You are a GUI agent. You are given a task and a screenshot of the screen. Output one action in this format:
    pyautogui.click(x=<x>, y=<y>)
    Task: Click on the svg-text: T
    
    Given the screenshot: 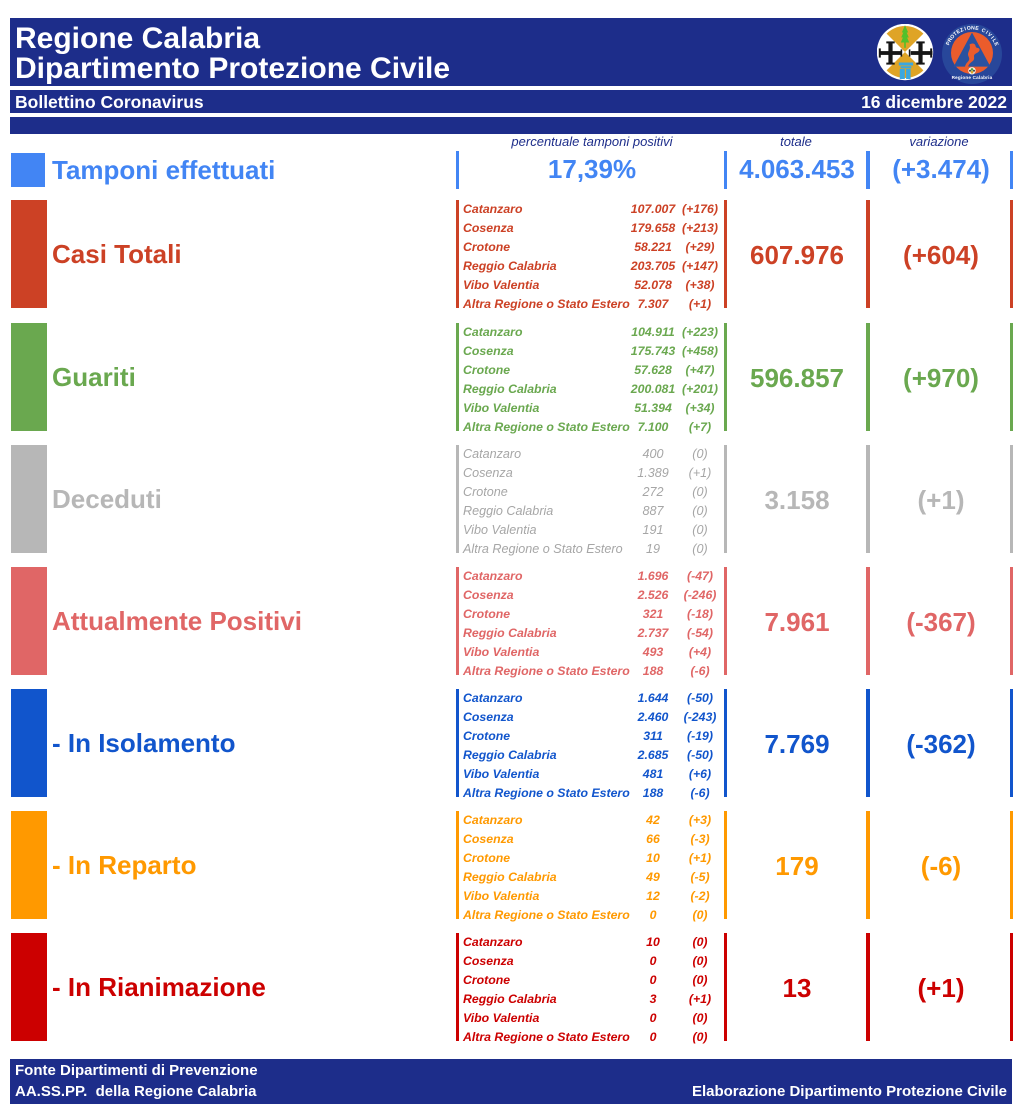 What is the action you would take?
    pyautogui.click(x=955, y=34)
    